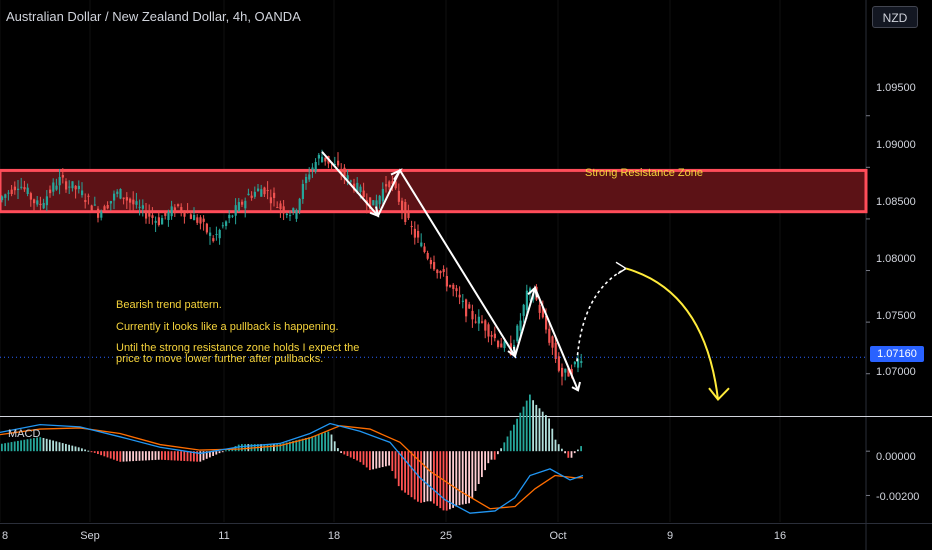 Image resolution: width=932 pixels, height=550 pixels. I want to click on x-tick-label: 18, so click(334, 536).